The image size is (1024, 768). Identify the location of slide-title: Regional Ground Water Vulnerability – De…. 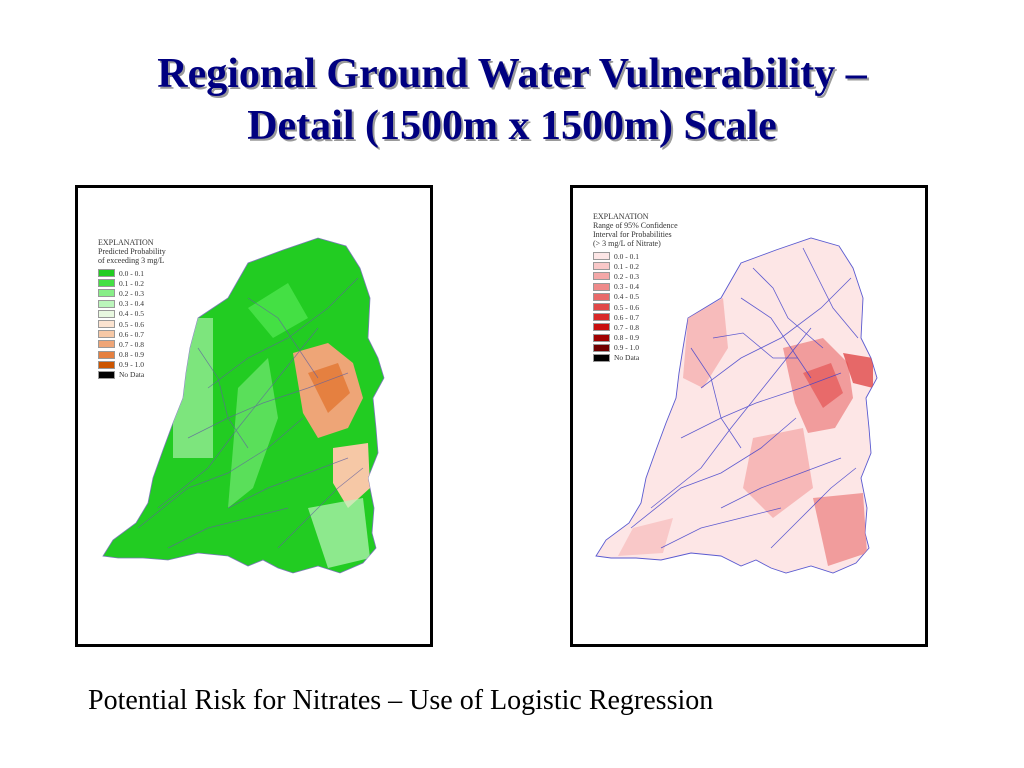
(512, 100).